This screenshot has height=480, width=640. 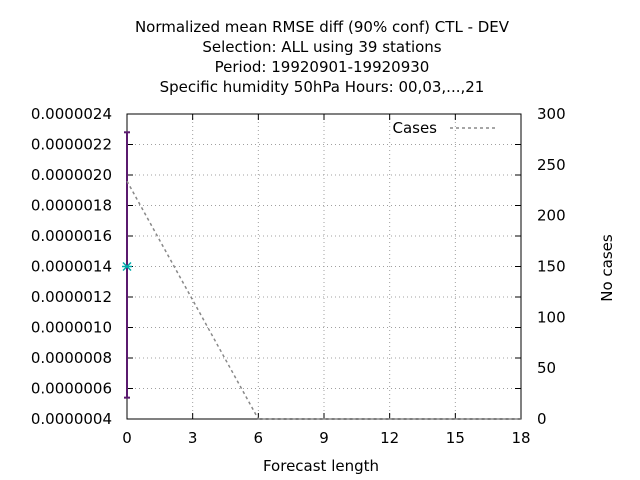 What do you see at coordinates (389, 438) in the screenshot?
I see `x-tick-label: 12` at bounding box center [389, 438].